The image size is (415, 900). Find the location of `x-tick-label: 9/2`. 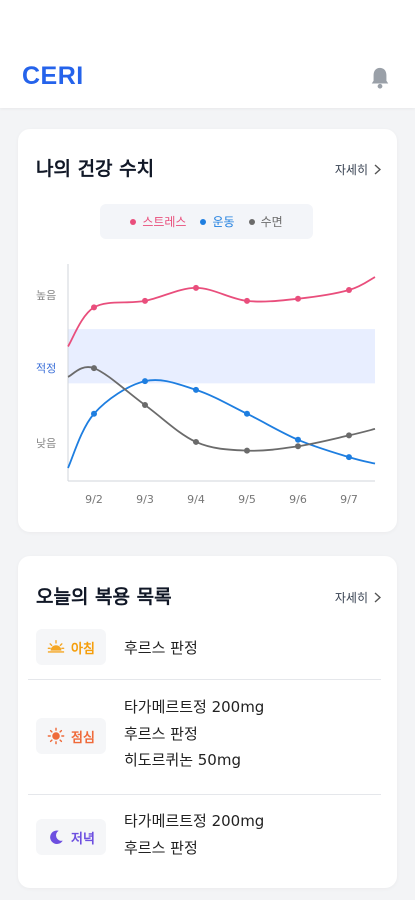

x-tick-label: 9/2 is located at coordinates (94, 499).